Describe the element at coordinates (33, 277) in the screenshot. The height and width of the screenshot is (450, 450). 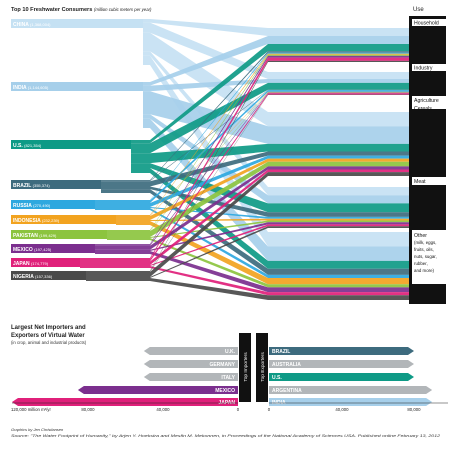
I see `country-label-nigeria: NIGERIA (157,336)` at that location.